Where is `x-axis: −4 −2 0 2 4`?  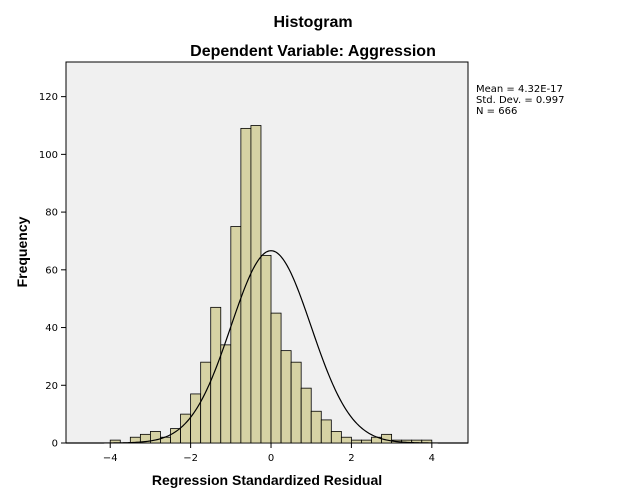 x-axis: −4 −2 0 2 4 is located at coordinates (269, 453).